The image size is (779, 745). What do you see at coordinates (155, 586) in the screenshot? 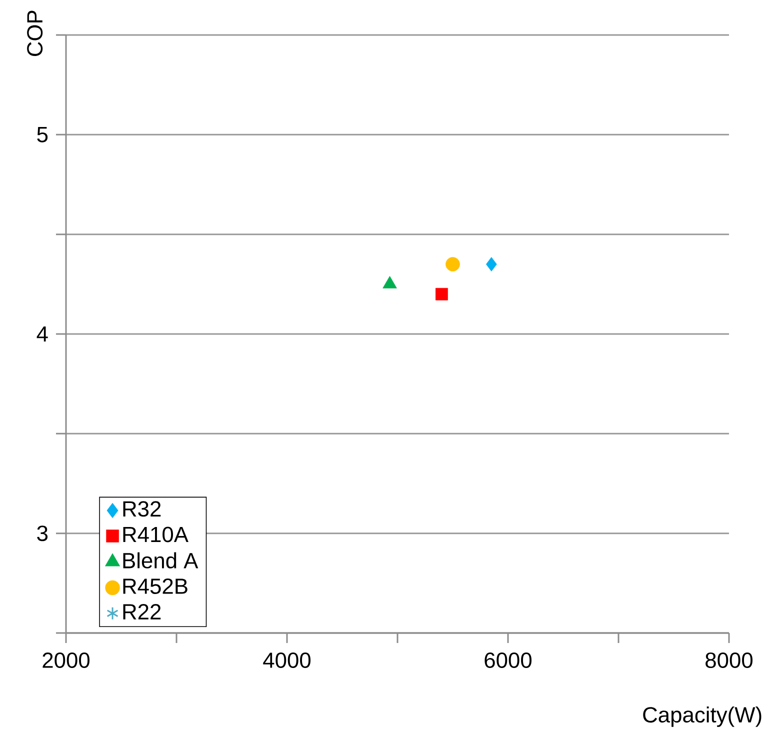
I see `legend-label: R452B` at bounding box center [155, 586].